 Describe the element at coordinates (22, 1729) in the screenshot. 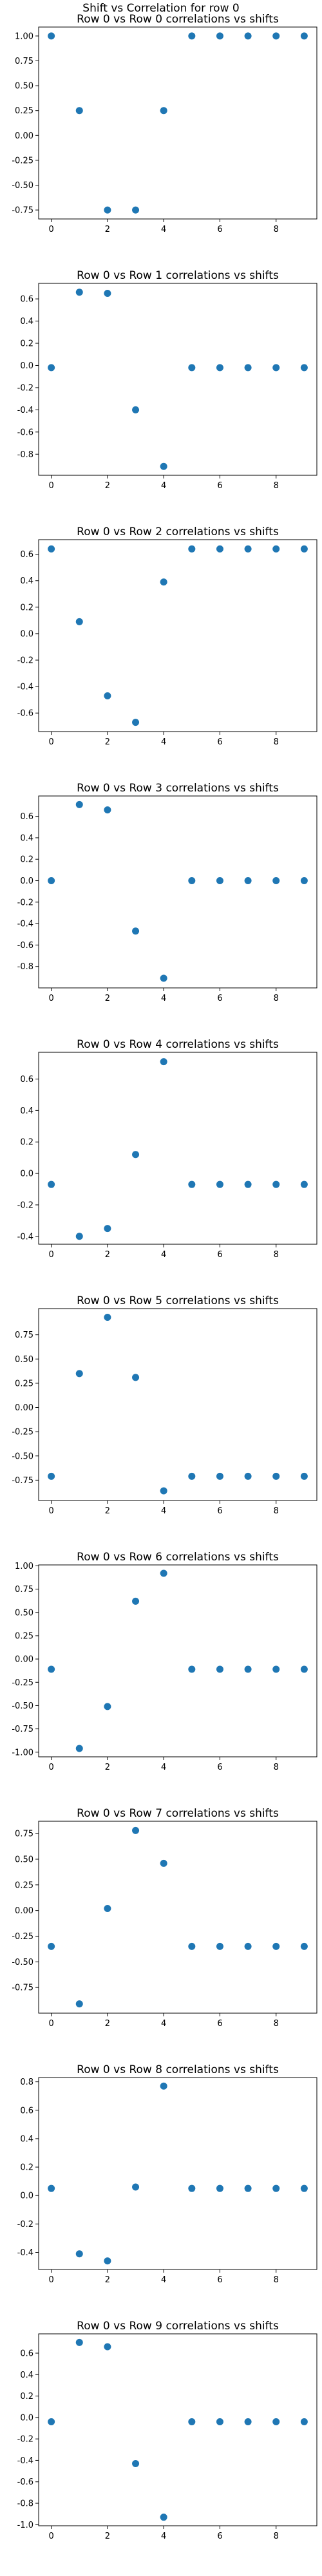

I see `y-tick-label: -0.75` at that location.